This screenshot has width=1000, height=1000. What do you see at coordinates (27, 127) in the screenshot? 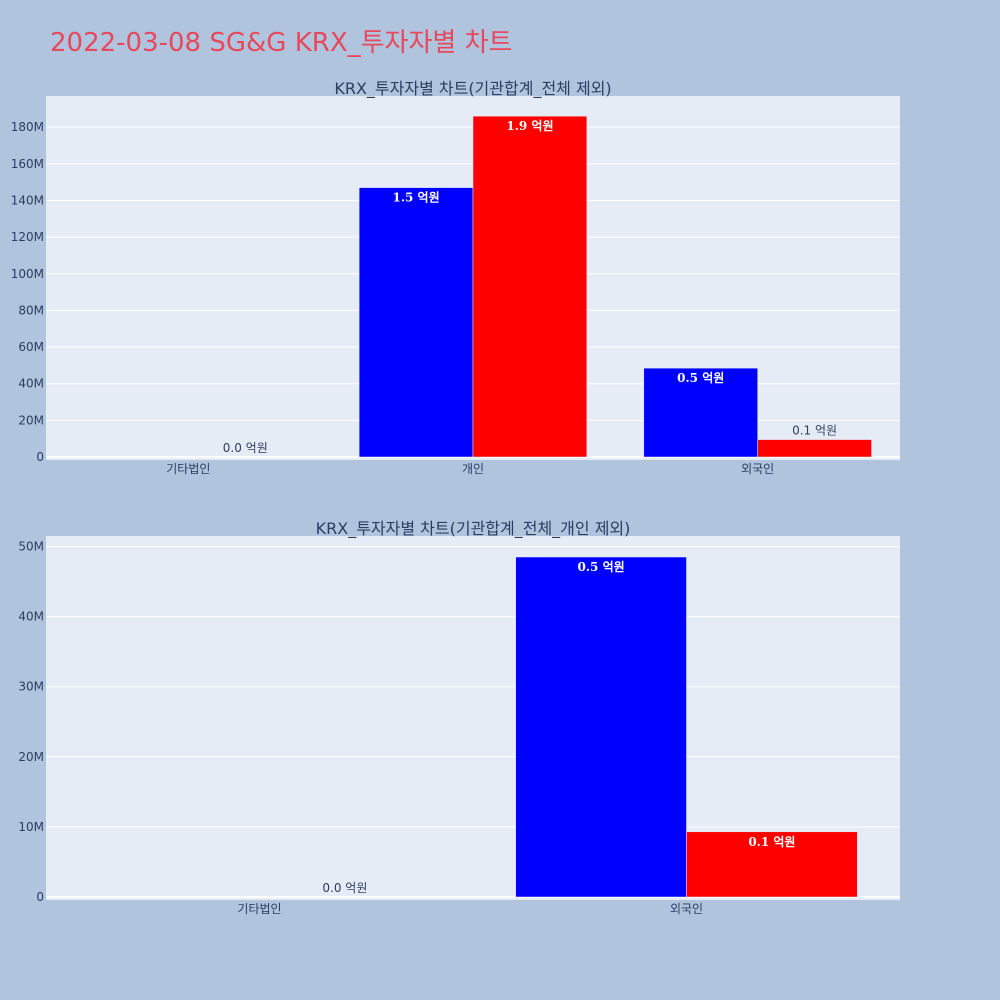
I see `y-tick-label: 180M` at bounding box center [27, 127].